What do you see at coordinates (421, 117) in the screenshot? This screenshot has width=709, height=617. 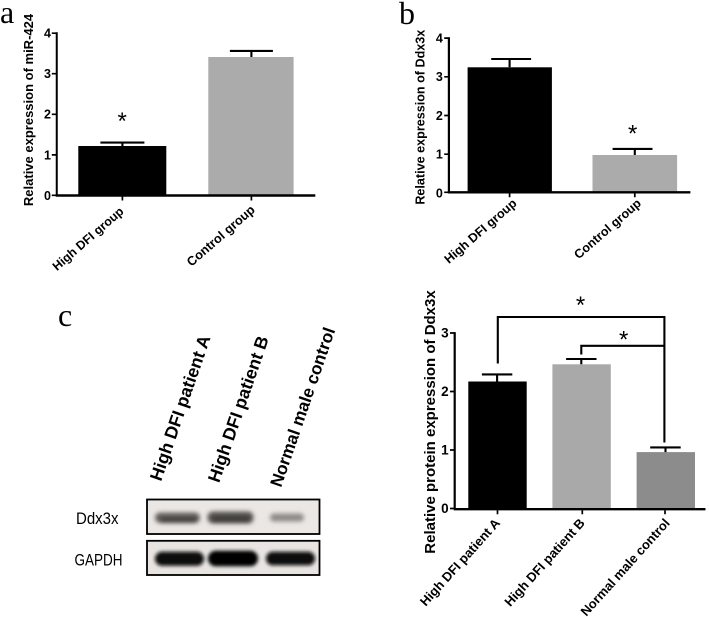 I see `svg-text: Relative expression of Ddx3x` at bounding box center [421, 117].